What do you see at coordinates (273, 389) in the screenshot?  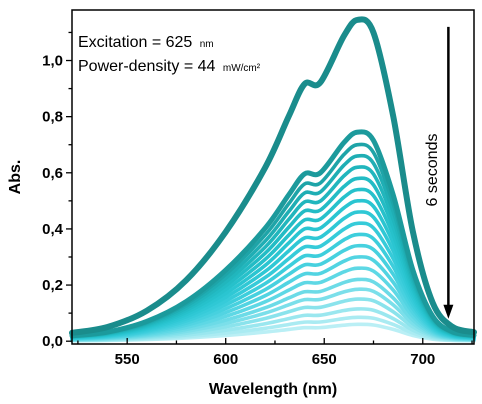 I see `x-axis-title: Wavelength (nm)` at bounding box center [273, 389].